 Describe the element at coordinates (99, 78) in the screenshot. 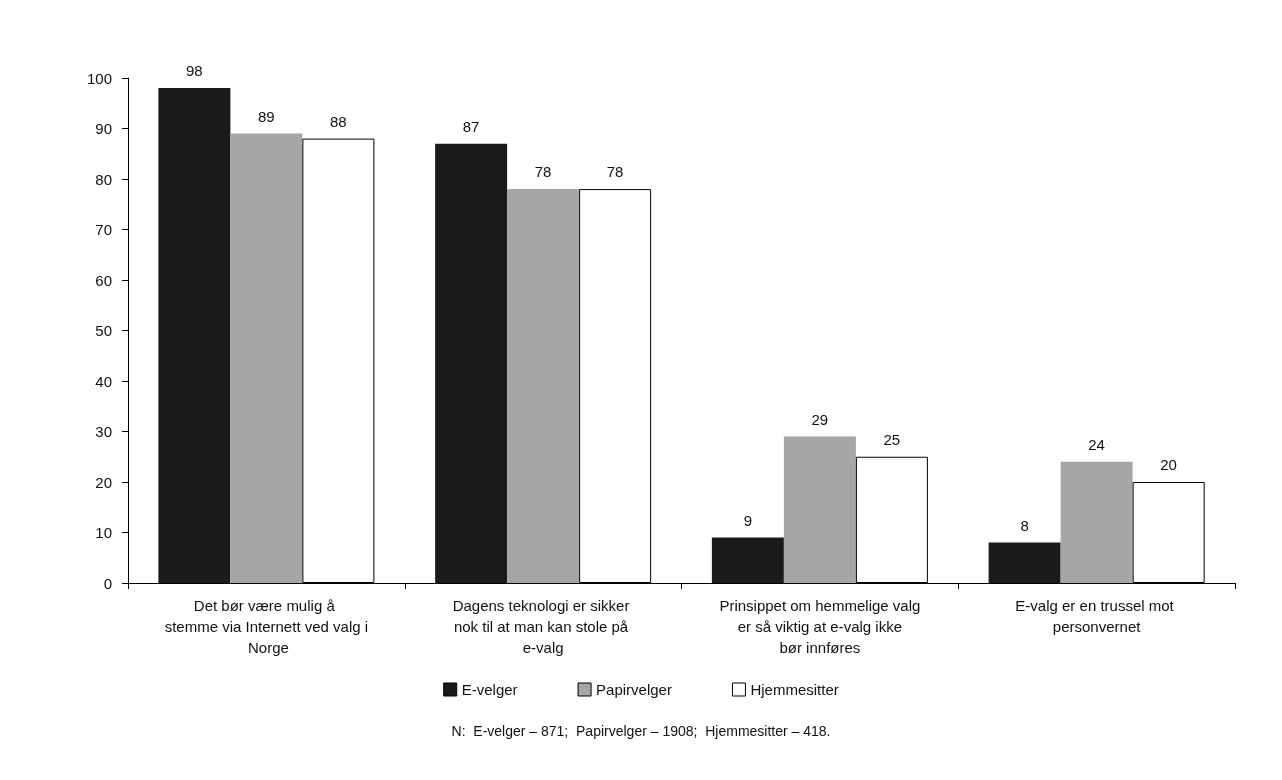

I see `y-tick-label: 100` at that location.